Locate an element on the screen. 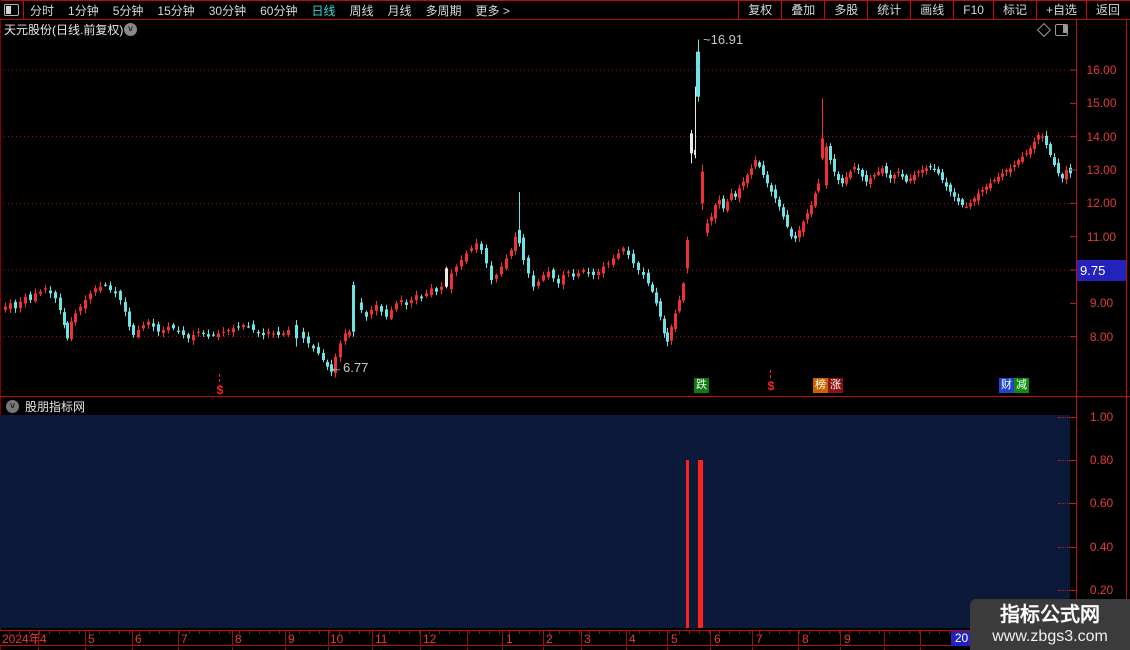 This screenshot has height=650, width=1130. badge-char: 榜 is located at coordinates (820, 385).